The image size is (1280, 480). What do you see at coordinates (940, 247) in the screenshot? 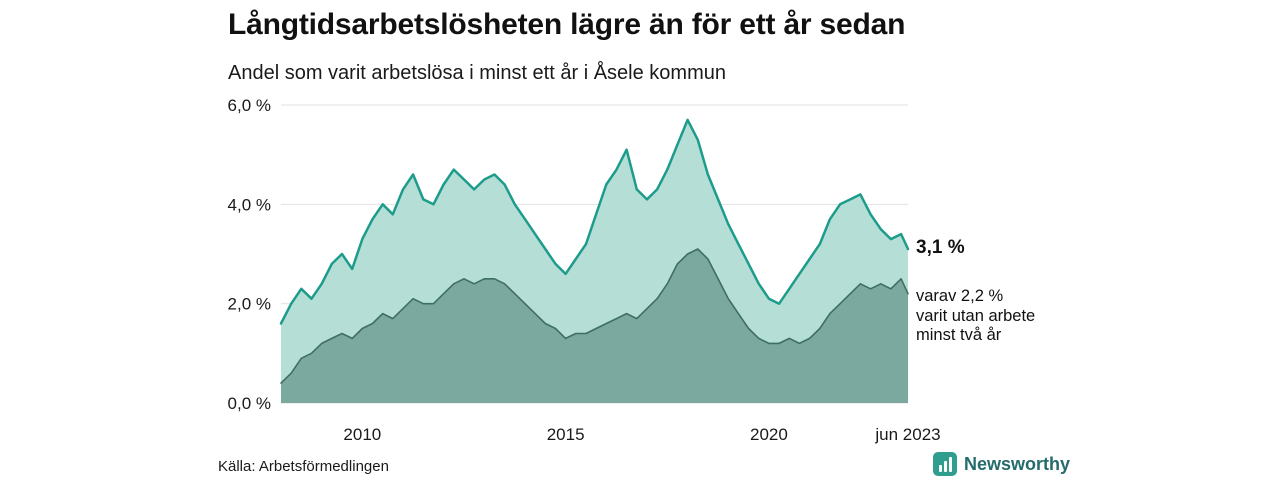
I see `latest-value-label: 3,1 %` at bounding box center [940, 247].